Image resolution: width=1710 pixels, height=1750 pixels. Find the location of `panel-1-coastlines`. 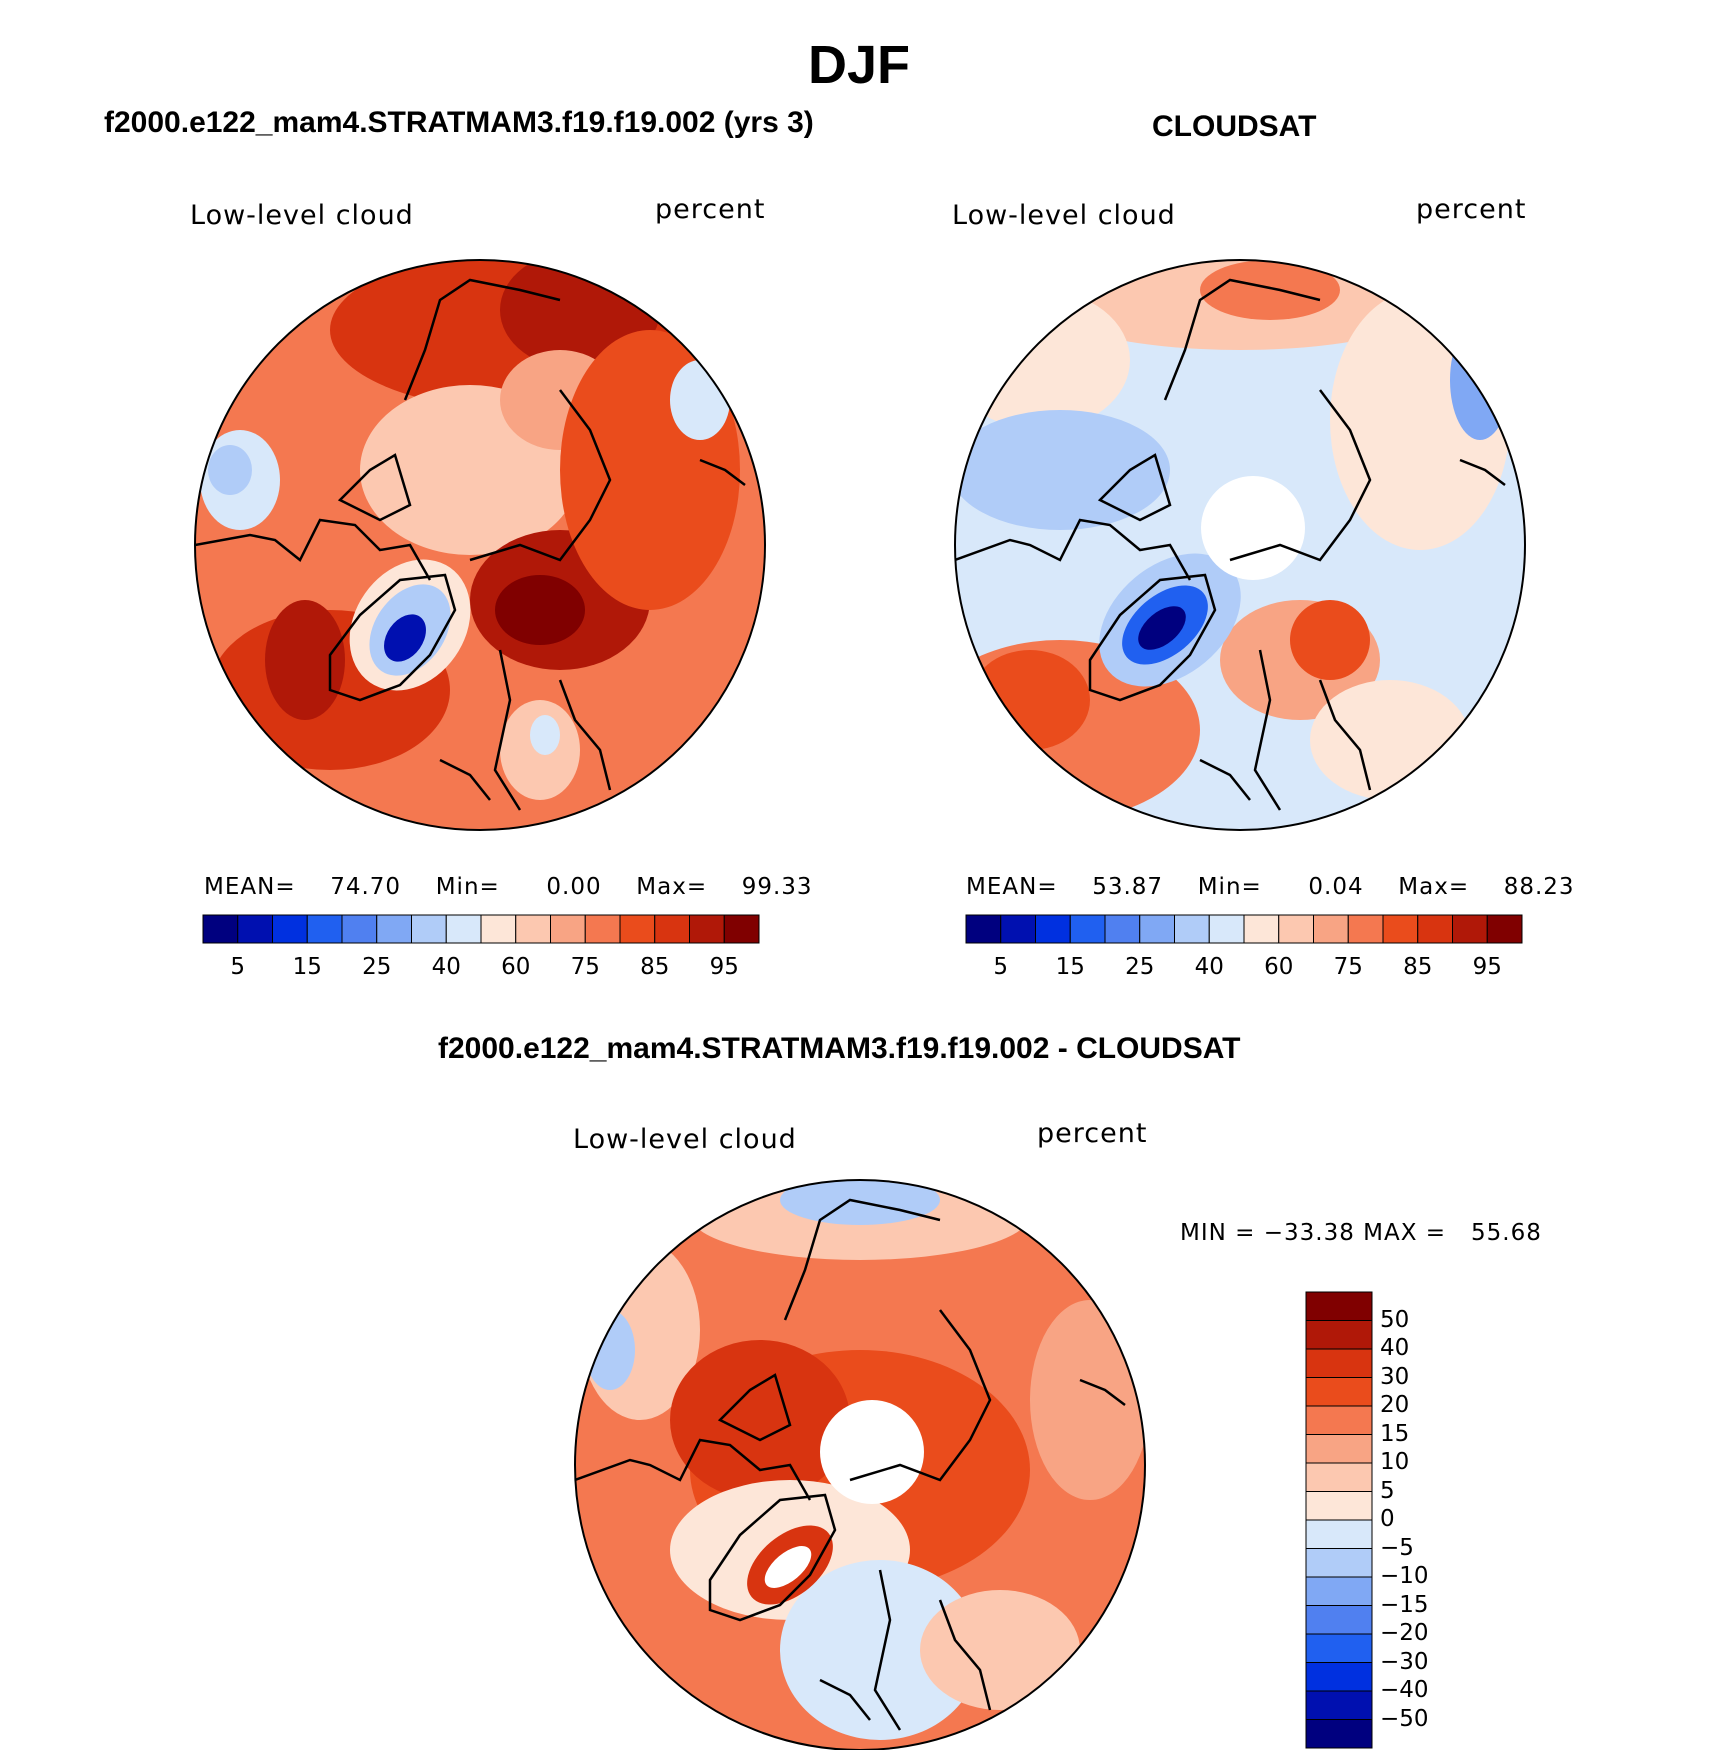

panel-1-coastlines is located at coordinates (470, 544).